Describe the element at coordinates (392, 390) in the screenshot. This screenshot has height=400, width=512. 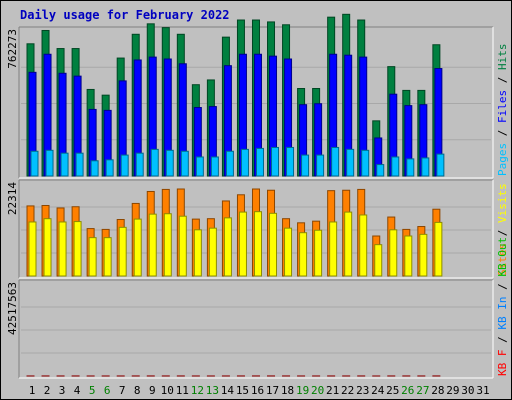
I see `day-label: 25` at that location.